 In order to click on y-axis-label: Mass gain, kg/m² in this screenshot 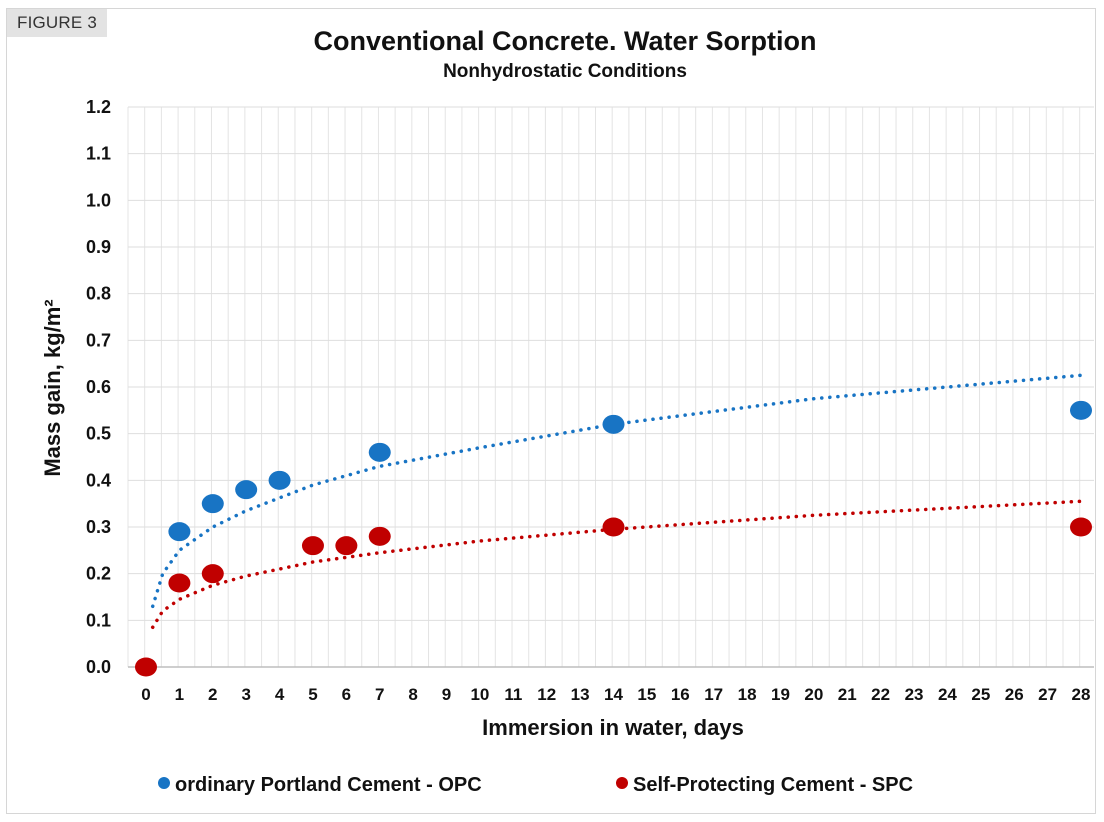, I will do `click(52, 387)`.